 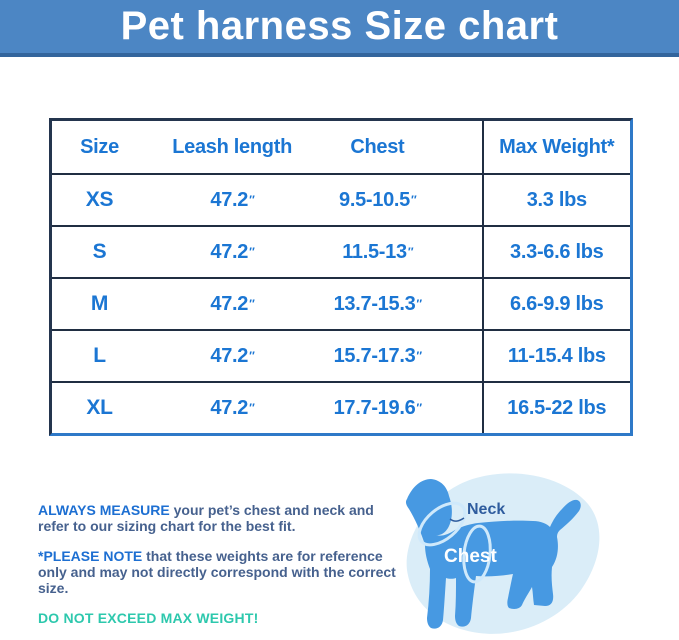 I want to click on cell-xs-leash-length: 47.2 ″, so click(x=232, y=199).